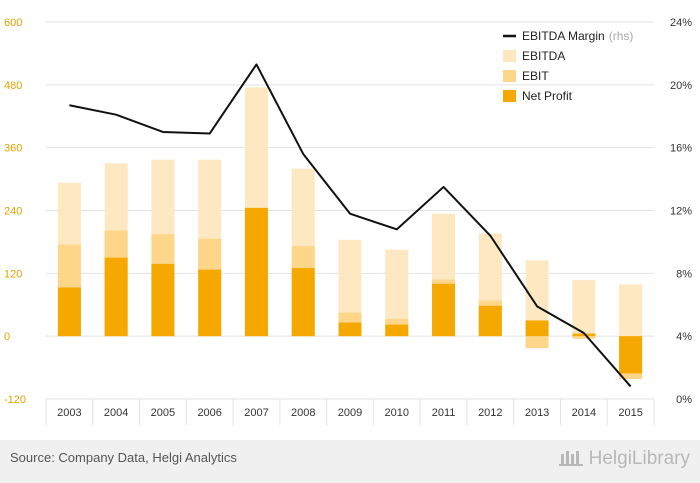 This screenshot has width=700, height=483. Describe the element at coordinates (547, 96) in the screenshot. I see `legend-label: Net Profit` at that location.